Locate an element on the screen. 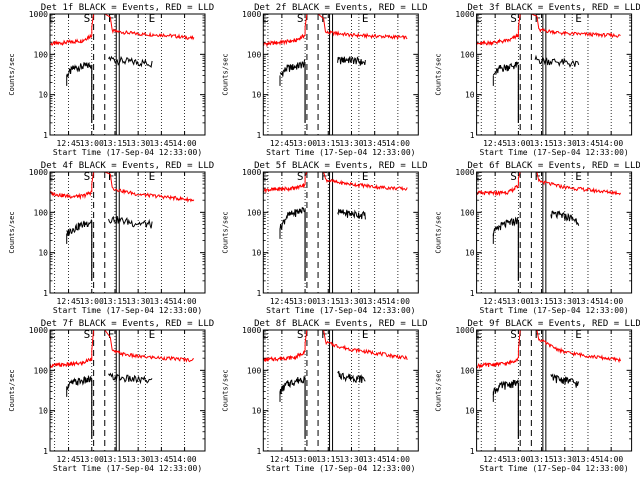 This screenshot has width=640, height=480. panel-title: Det 1f BLACK = Events, RED = LLD is located at coordinates (127, 8).